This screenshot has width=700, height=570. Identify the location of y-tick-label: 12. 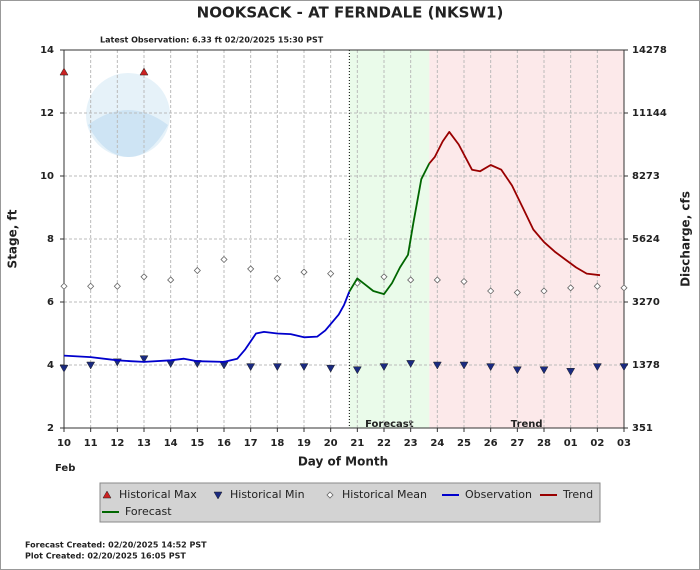
(47, 113).